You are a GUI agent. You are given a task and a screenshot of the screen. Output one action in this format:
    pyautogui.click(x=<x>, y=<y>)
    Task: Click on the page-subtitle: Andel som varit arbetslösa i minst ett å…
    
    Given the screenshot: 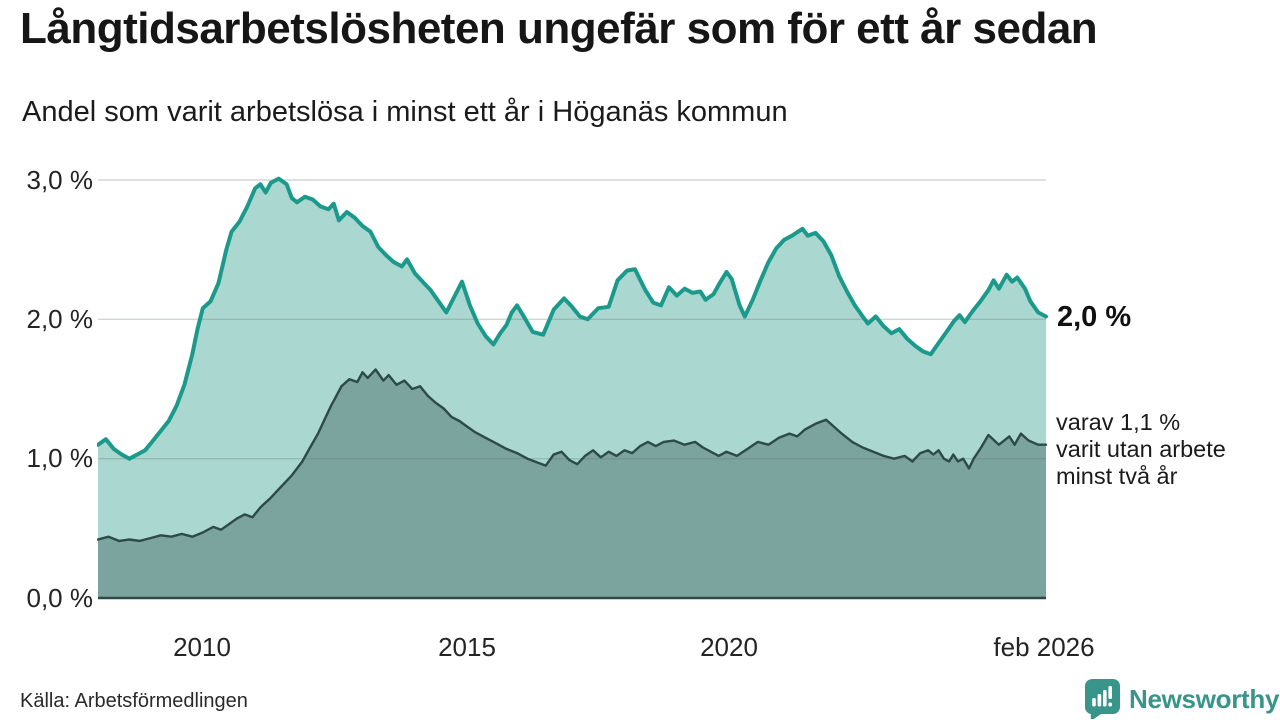 What is the action you would take?
    pyautogui.click(x=405, y=112)
    